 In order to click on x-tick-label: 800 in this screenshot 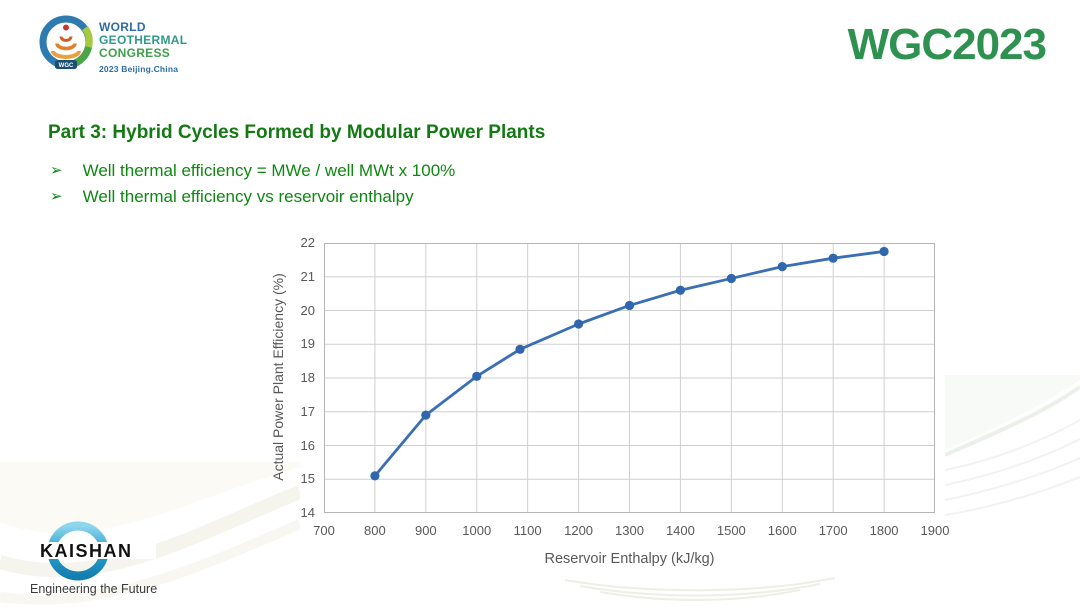, I will do `click(375, 530)`.